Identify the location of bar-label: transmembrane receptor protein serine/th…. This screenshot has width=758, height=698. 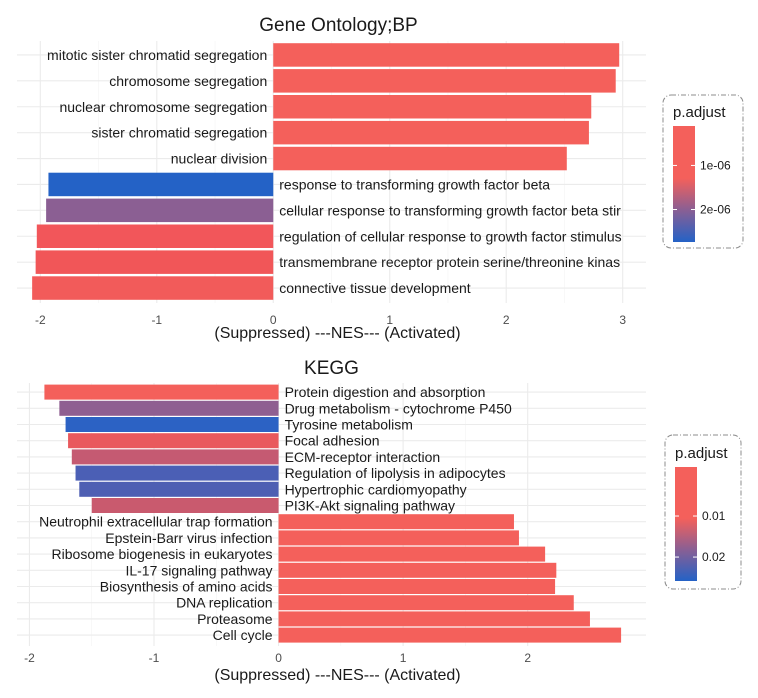
(449, 262).